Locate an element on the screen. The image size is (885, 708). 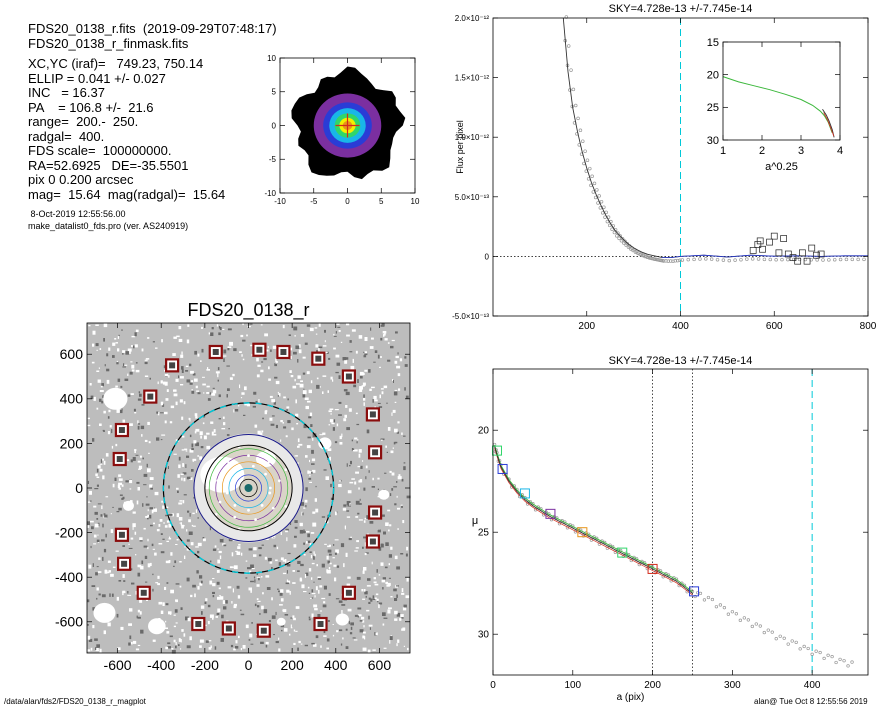
image-x-label: -600 is located at coordinates (118, 665).